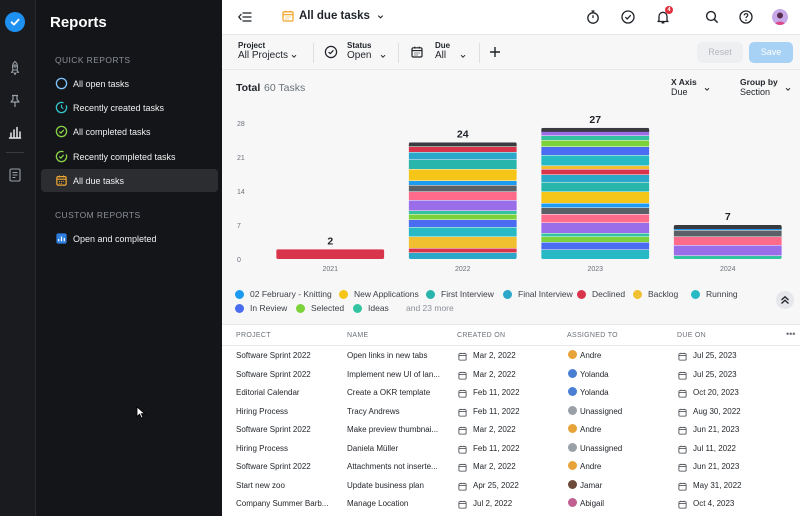  Describe the element at coordinates (129, 107) in the screenshot. I see `sidebar-item-recently-created-tasks: Recently created tasks` at that location.